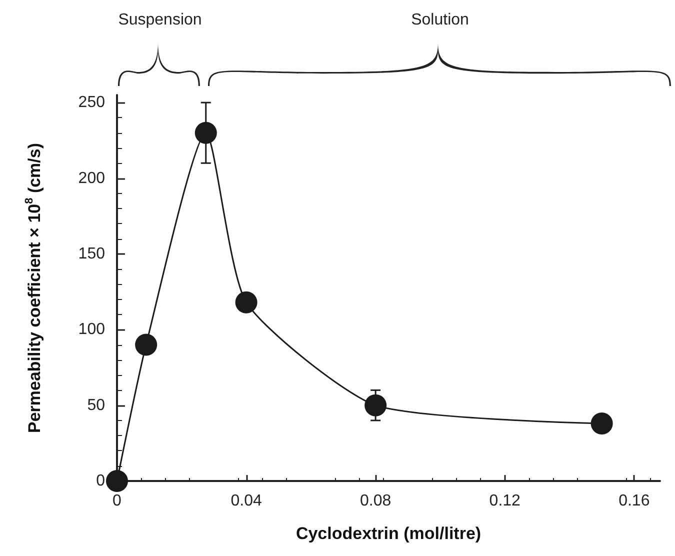 This screenshot has height=556, width=675. What do you see at coordinates (389, 533) in the screenshot?
I see `x-axis-title: Cyclodextrin (mol/litre)` at bounding box center [389, 533].